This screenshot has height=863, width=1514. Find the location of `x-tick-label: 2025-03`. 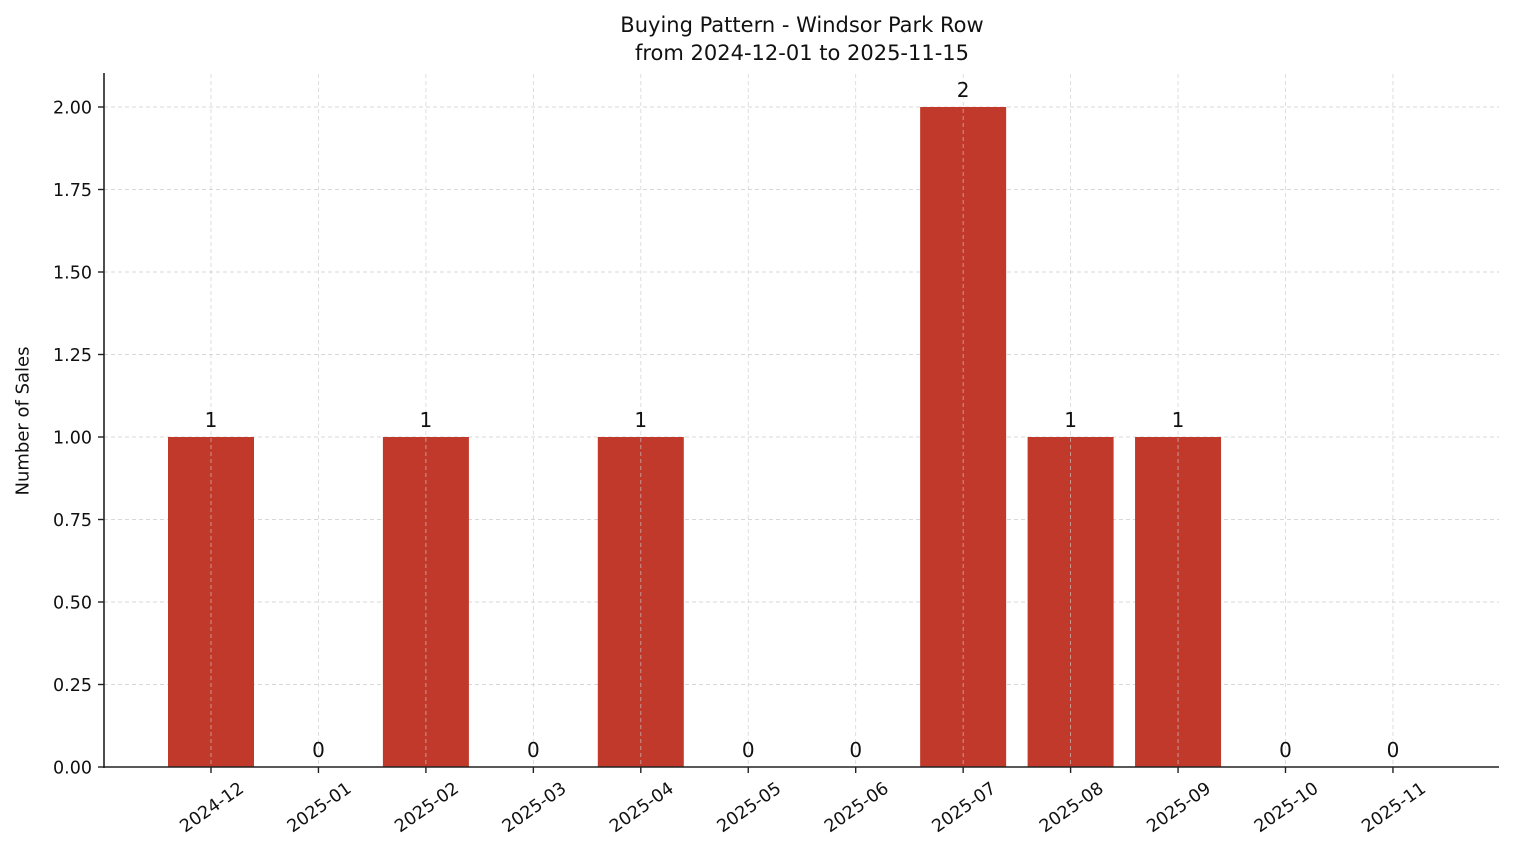

x-tick-label: 2025-03 is located at coordinates (534, 808).